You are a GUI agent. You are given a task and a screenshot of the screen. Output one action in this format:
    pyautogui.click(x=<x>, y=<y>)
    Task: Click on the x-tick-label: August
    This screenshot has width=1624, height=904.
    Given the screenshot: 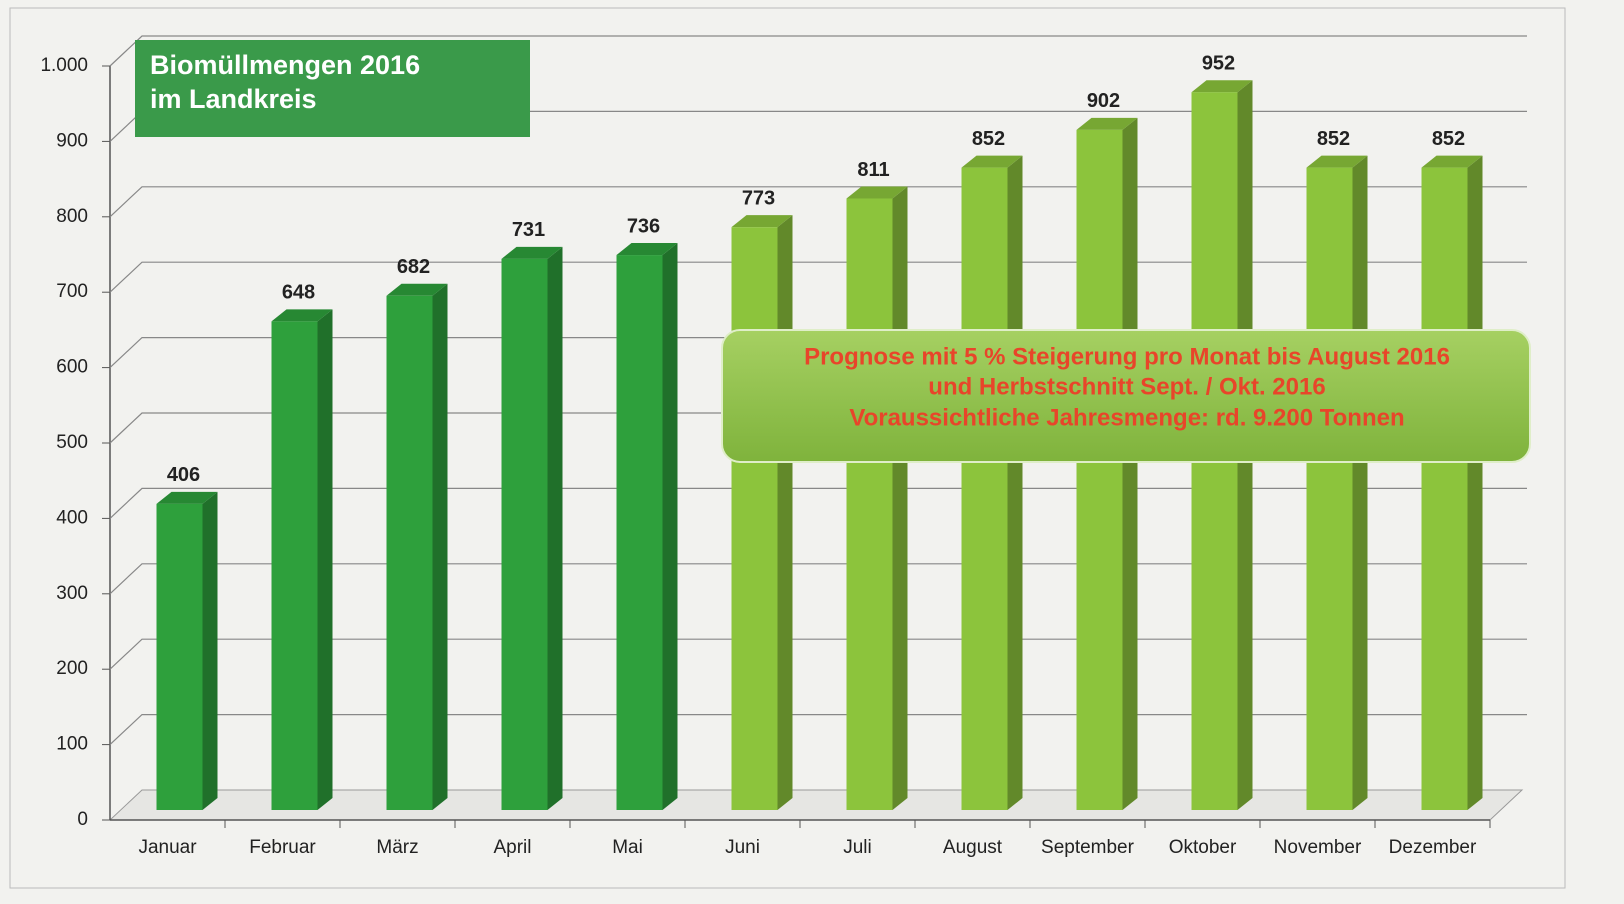 What is the action you would take?
    pyautogui.click(x=973, y=847)
    